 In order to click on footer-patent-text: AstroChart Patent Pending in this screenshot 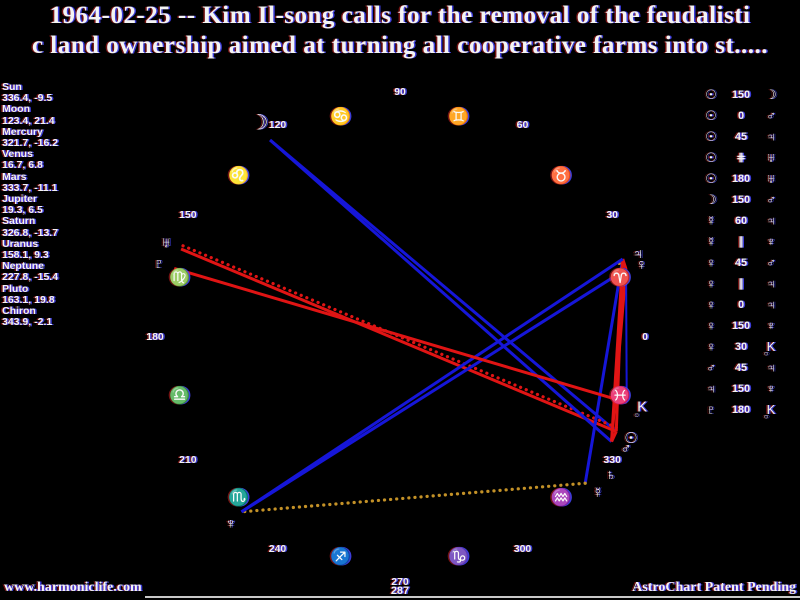, I will do `click(714, 587)`.